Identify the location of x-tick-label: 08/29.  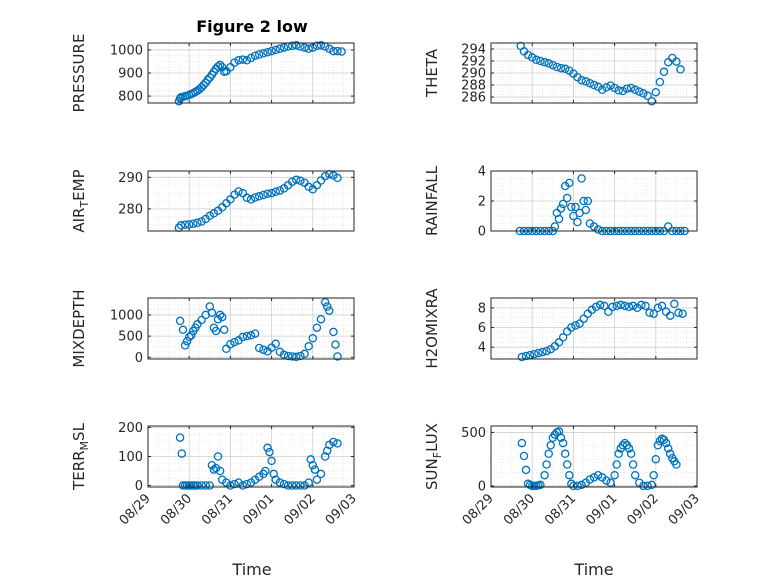
(478, 509).